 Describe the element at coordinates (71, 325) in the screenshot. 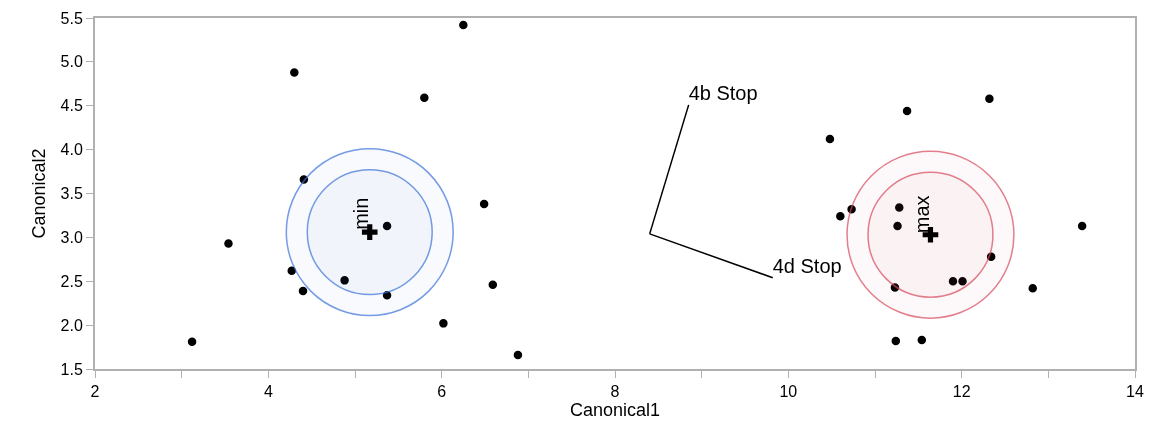

I see `y-tick-label: 2.0` at that location.